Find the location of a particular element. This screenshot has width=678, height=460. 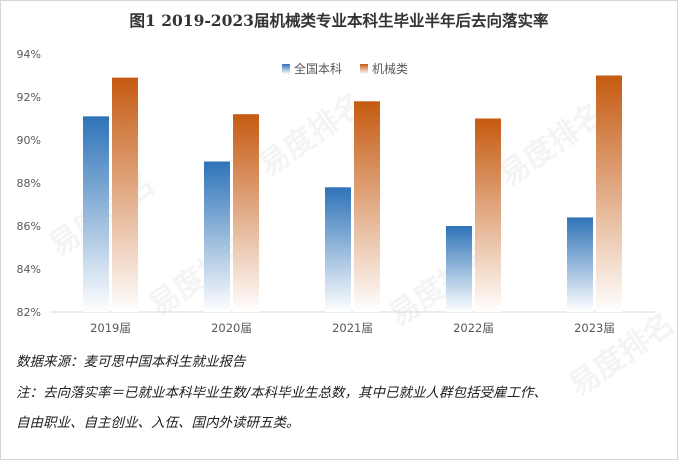

y-tick-label: 82% is located at coordinates (29, 312).